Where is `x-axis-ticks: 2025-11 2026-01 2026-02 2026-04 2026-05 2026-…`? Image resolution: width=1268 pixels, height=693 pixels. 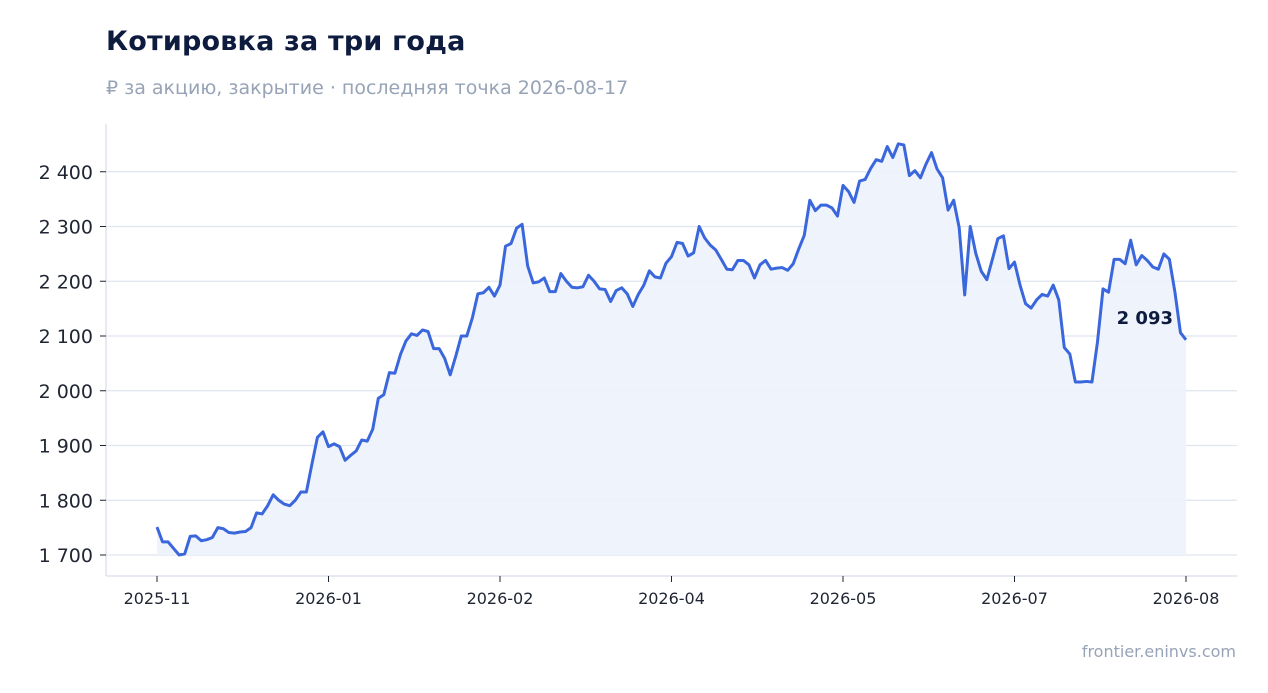
x-axis-ticks: 2025-11 2026-01 2026-02 2026-04 2026-05 2026-… is located at coordinates (672, 592).